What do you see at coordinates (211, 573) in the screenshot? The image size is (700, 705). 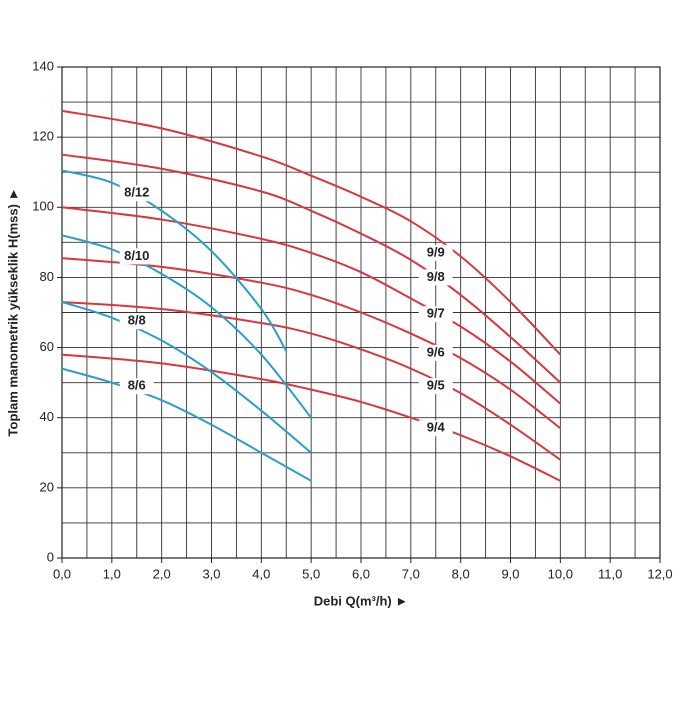 I see `x-tick-label: 3,0` at bounding box center [211, 573].